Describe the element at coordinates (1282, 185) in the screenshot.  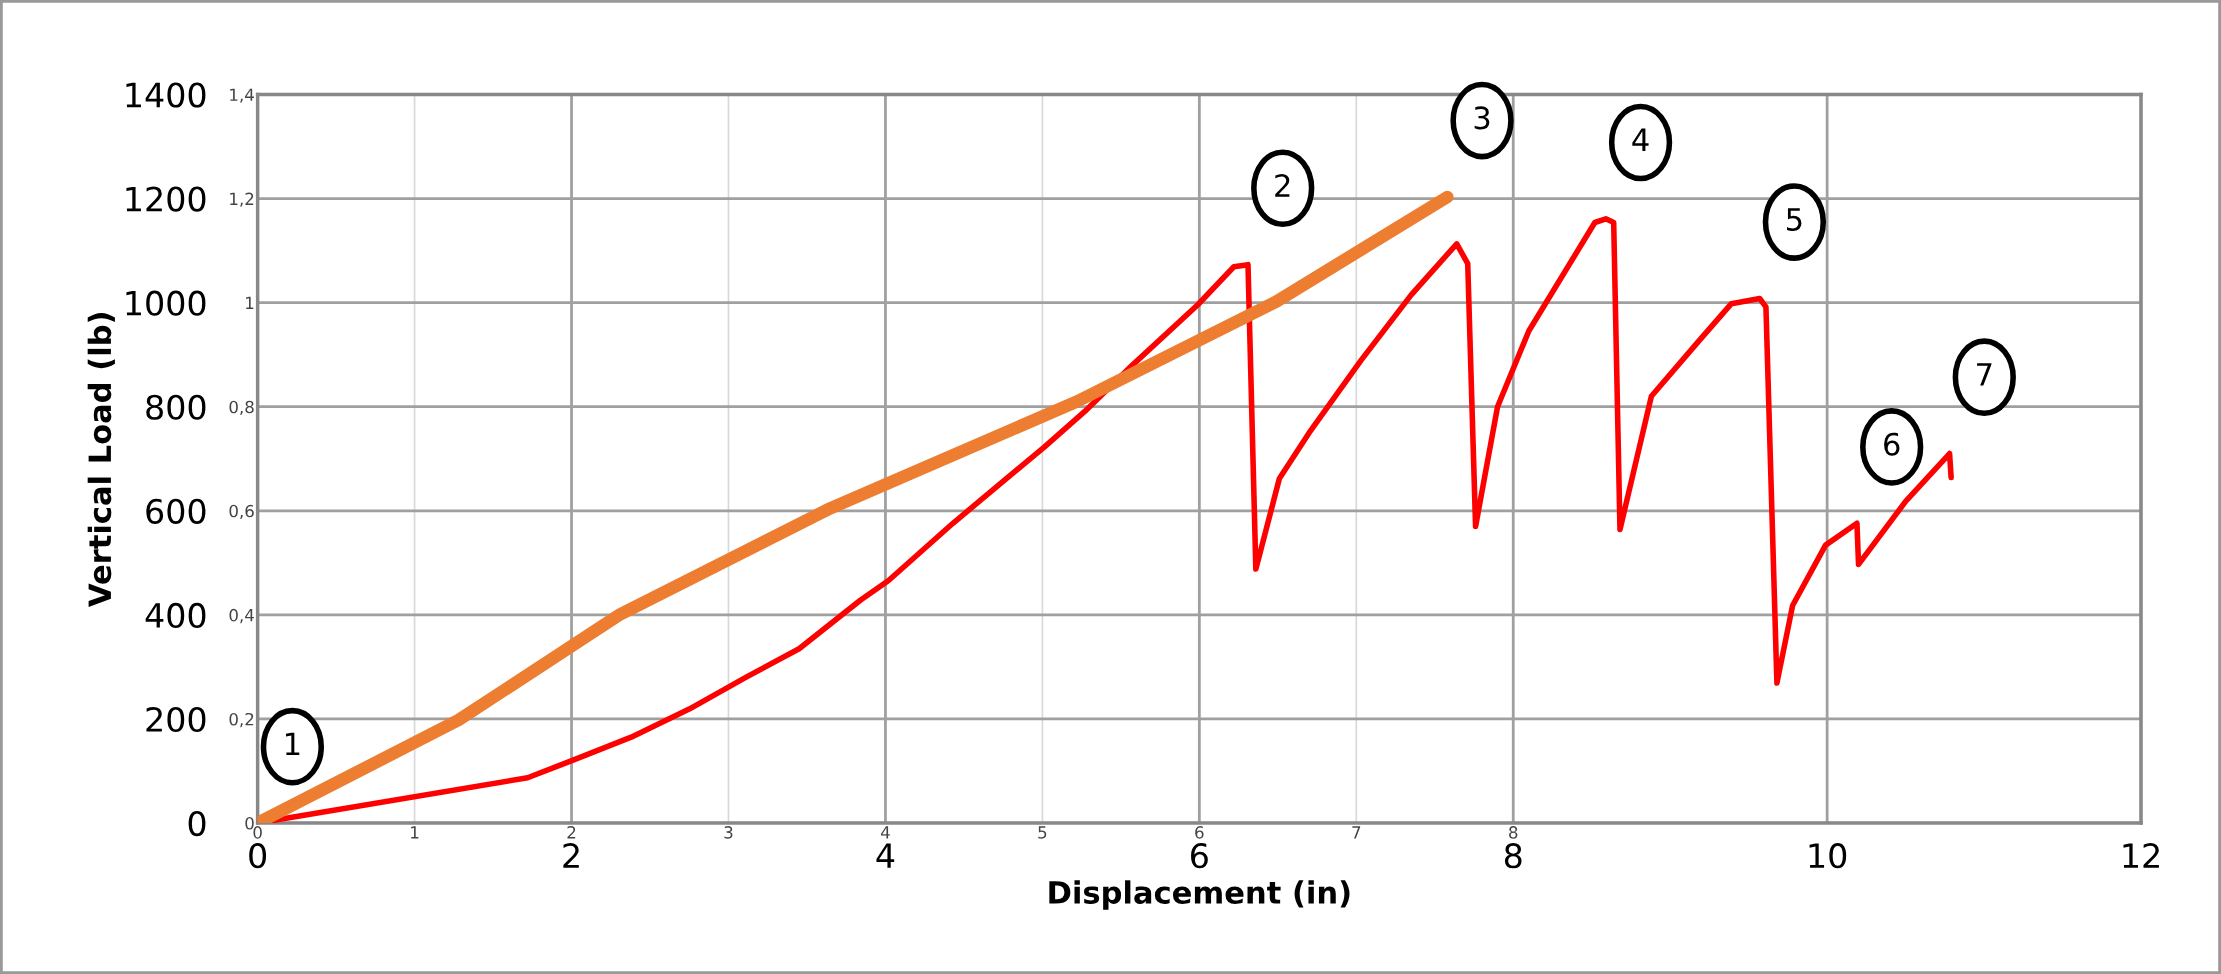
I see `annotation: 2` at that location.